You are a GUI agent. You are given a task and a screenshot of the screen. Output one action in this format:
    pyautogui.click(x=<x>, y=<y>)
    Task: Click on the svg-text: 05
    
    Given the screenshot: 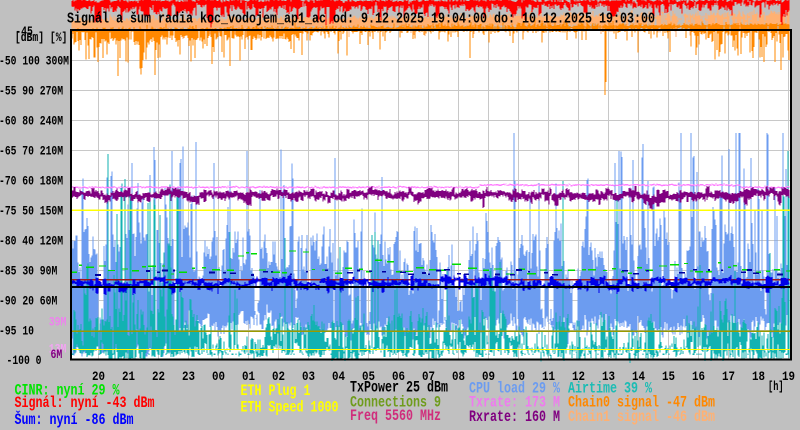 What is the action you would take?
    pyautogui.click(x=368, y=376)
    